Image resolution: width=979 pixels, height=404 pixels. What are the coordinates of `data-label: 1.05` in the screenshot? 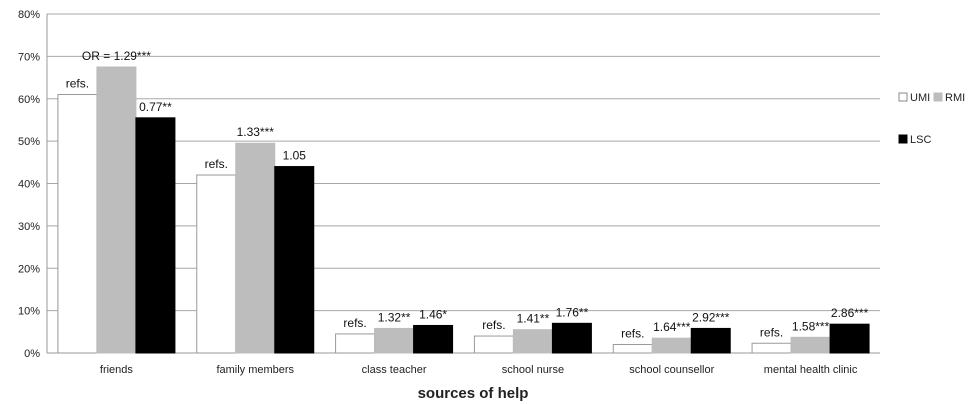 It's located at (295, 156).